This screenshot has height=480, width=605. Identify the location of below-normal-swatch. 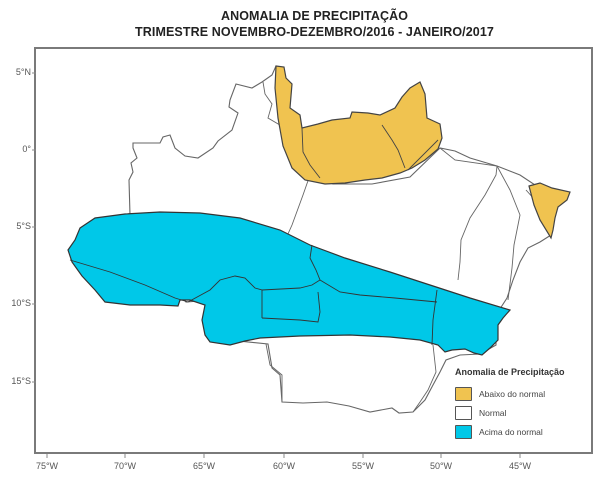
(463, 393).